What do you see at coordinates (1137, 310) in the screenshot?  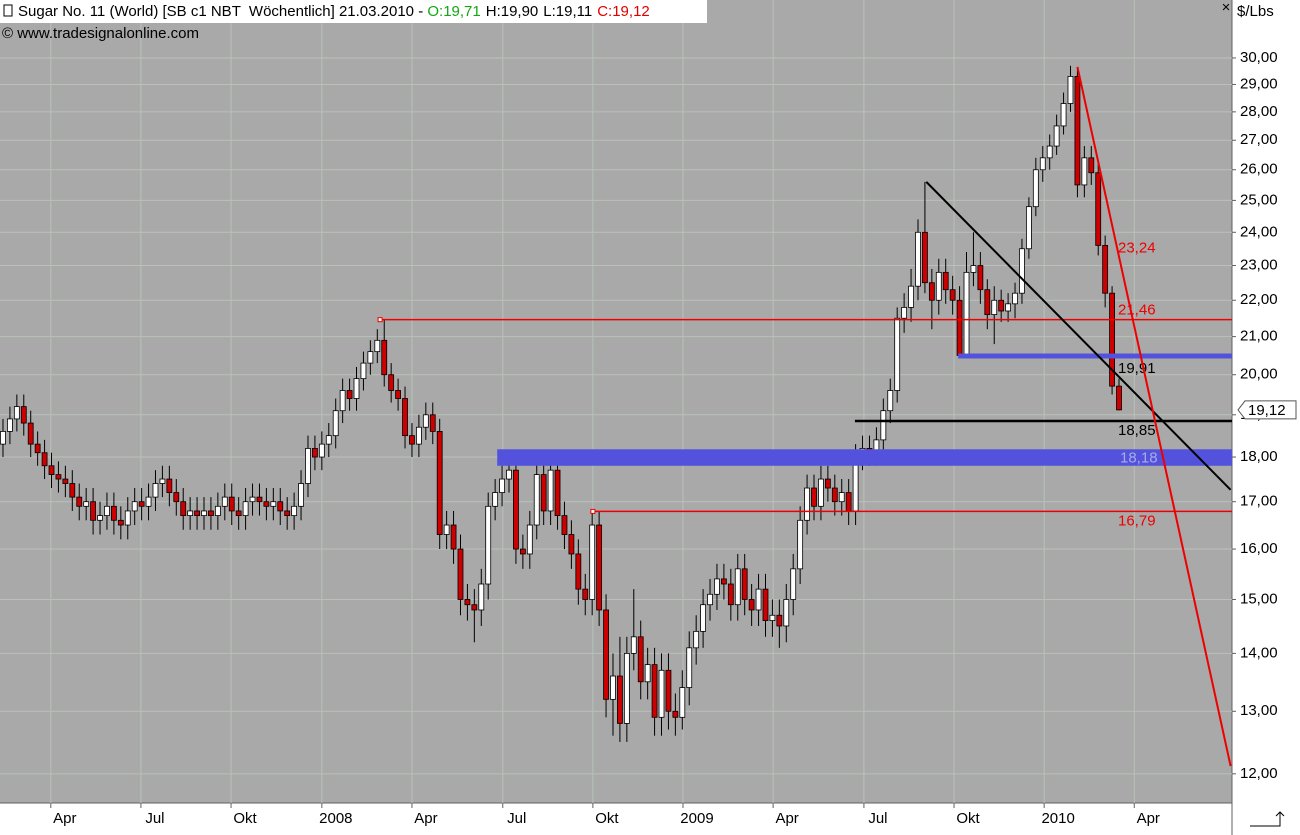 I see `level-label: 21,46` at bounding box center [1137, 310].